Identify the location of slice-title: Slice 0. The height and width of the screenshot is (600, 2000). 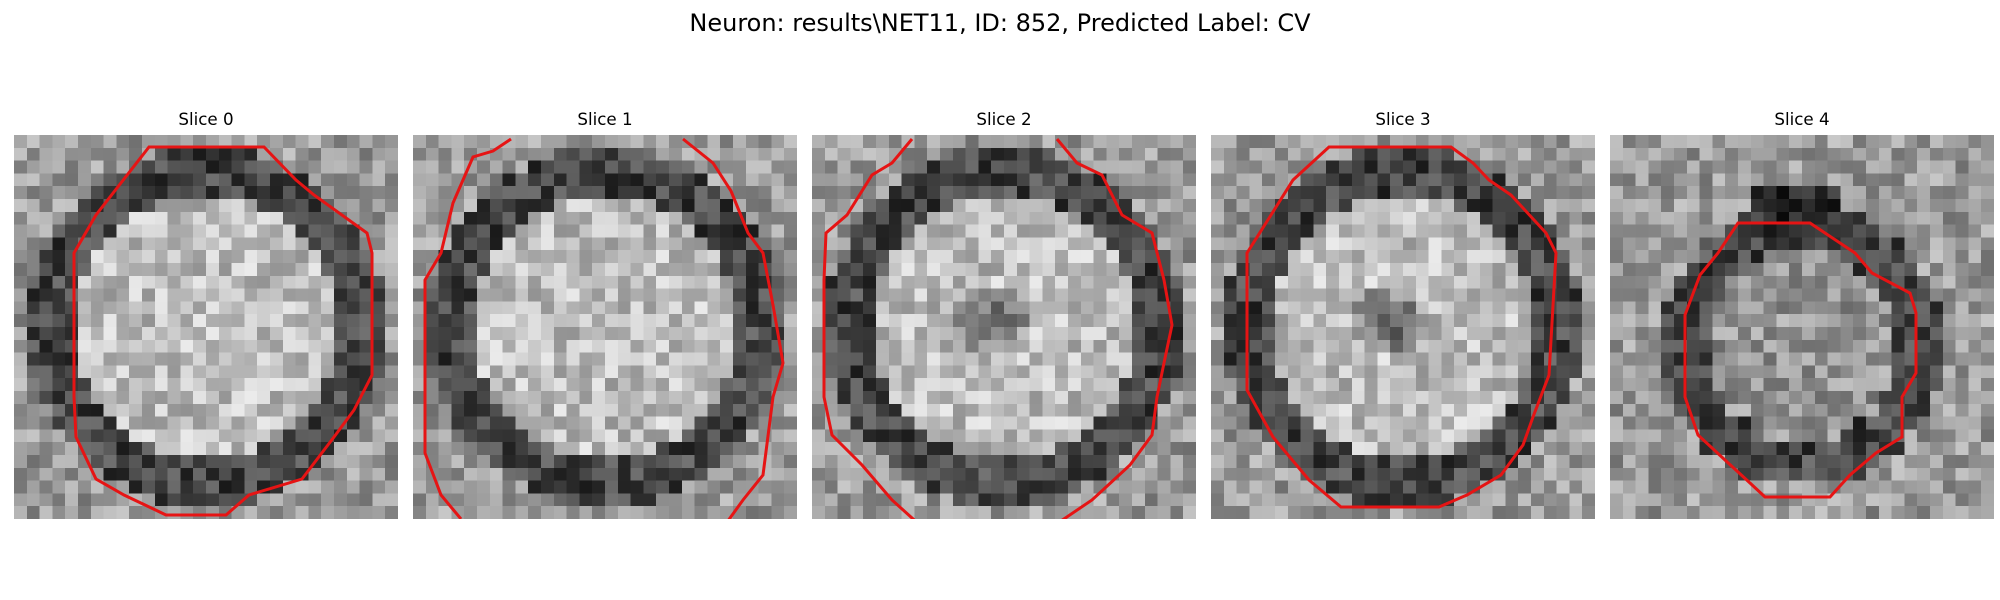
(206, 119).